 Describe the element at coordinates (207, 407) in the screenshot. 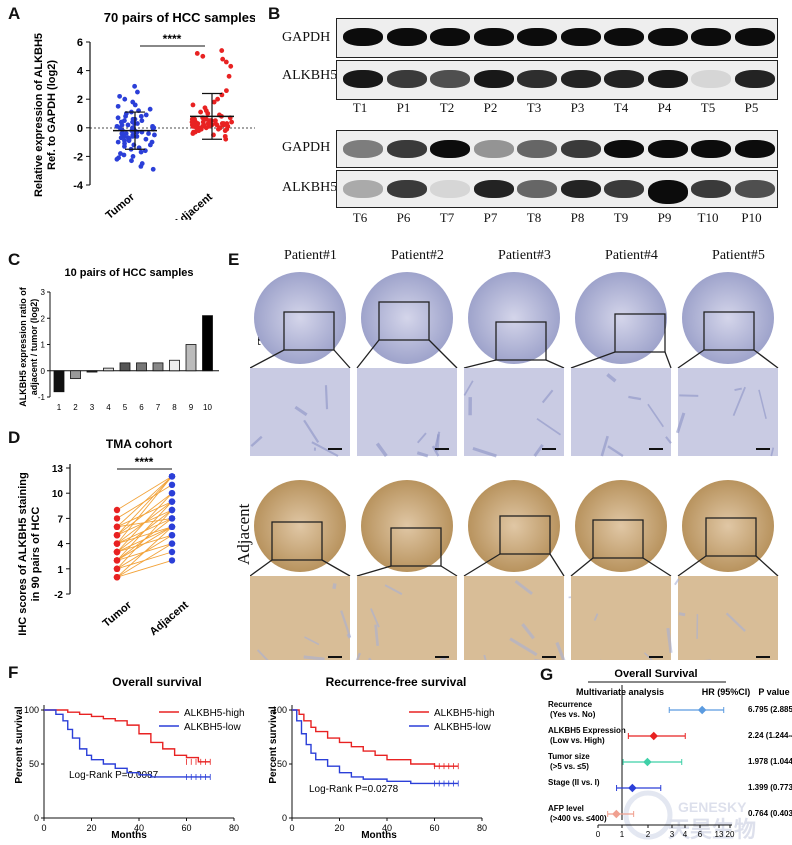

I see `panel-c-xtick: 10` at that location.